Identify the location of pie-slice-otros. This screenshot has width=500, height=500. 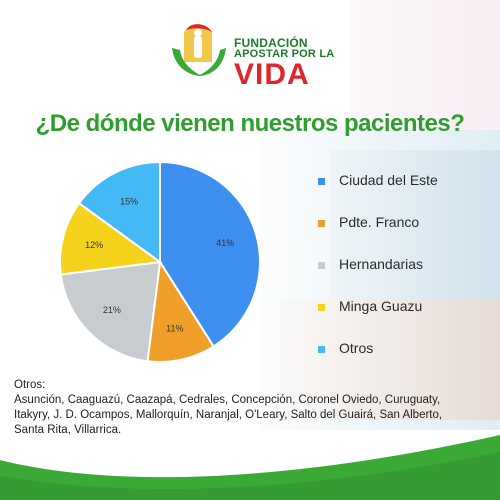
(119, 212).